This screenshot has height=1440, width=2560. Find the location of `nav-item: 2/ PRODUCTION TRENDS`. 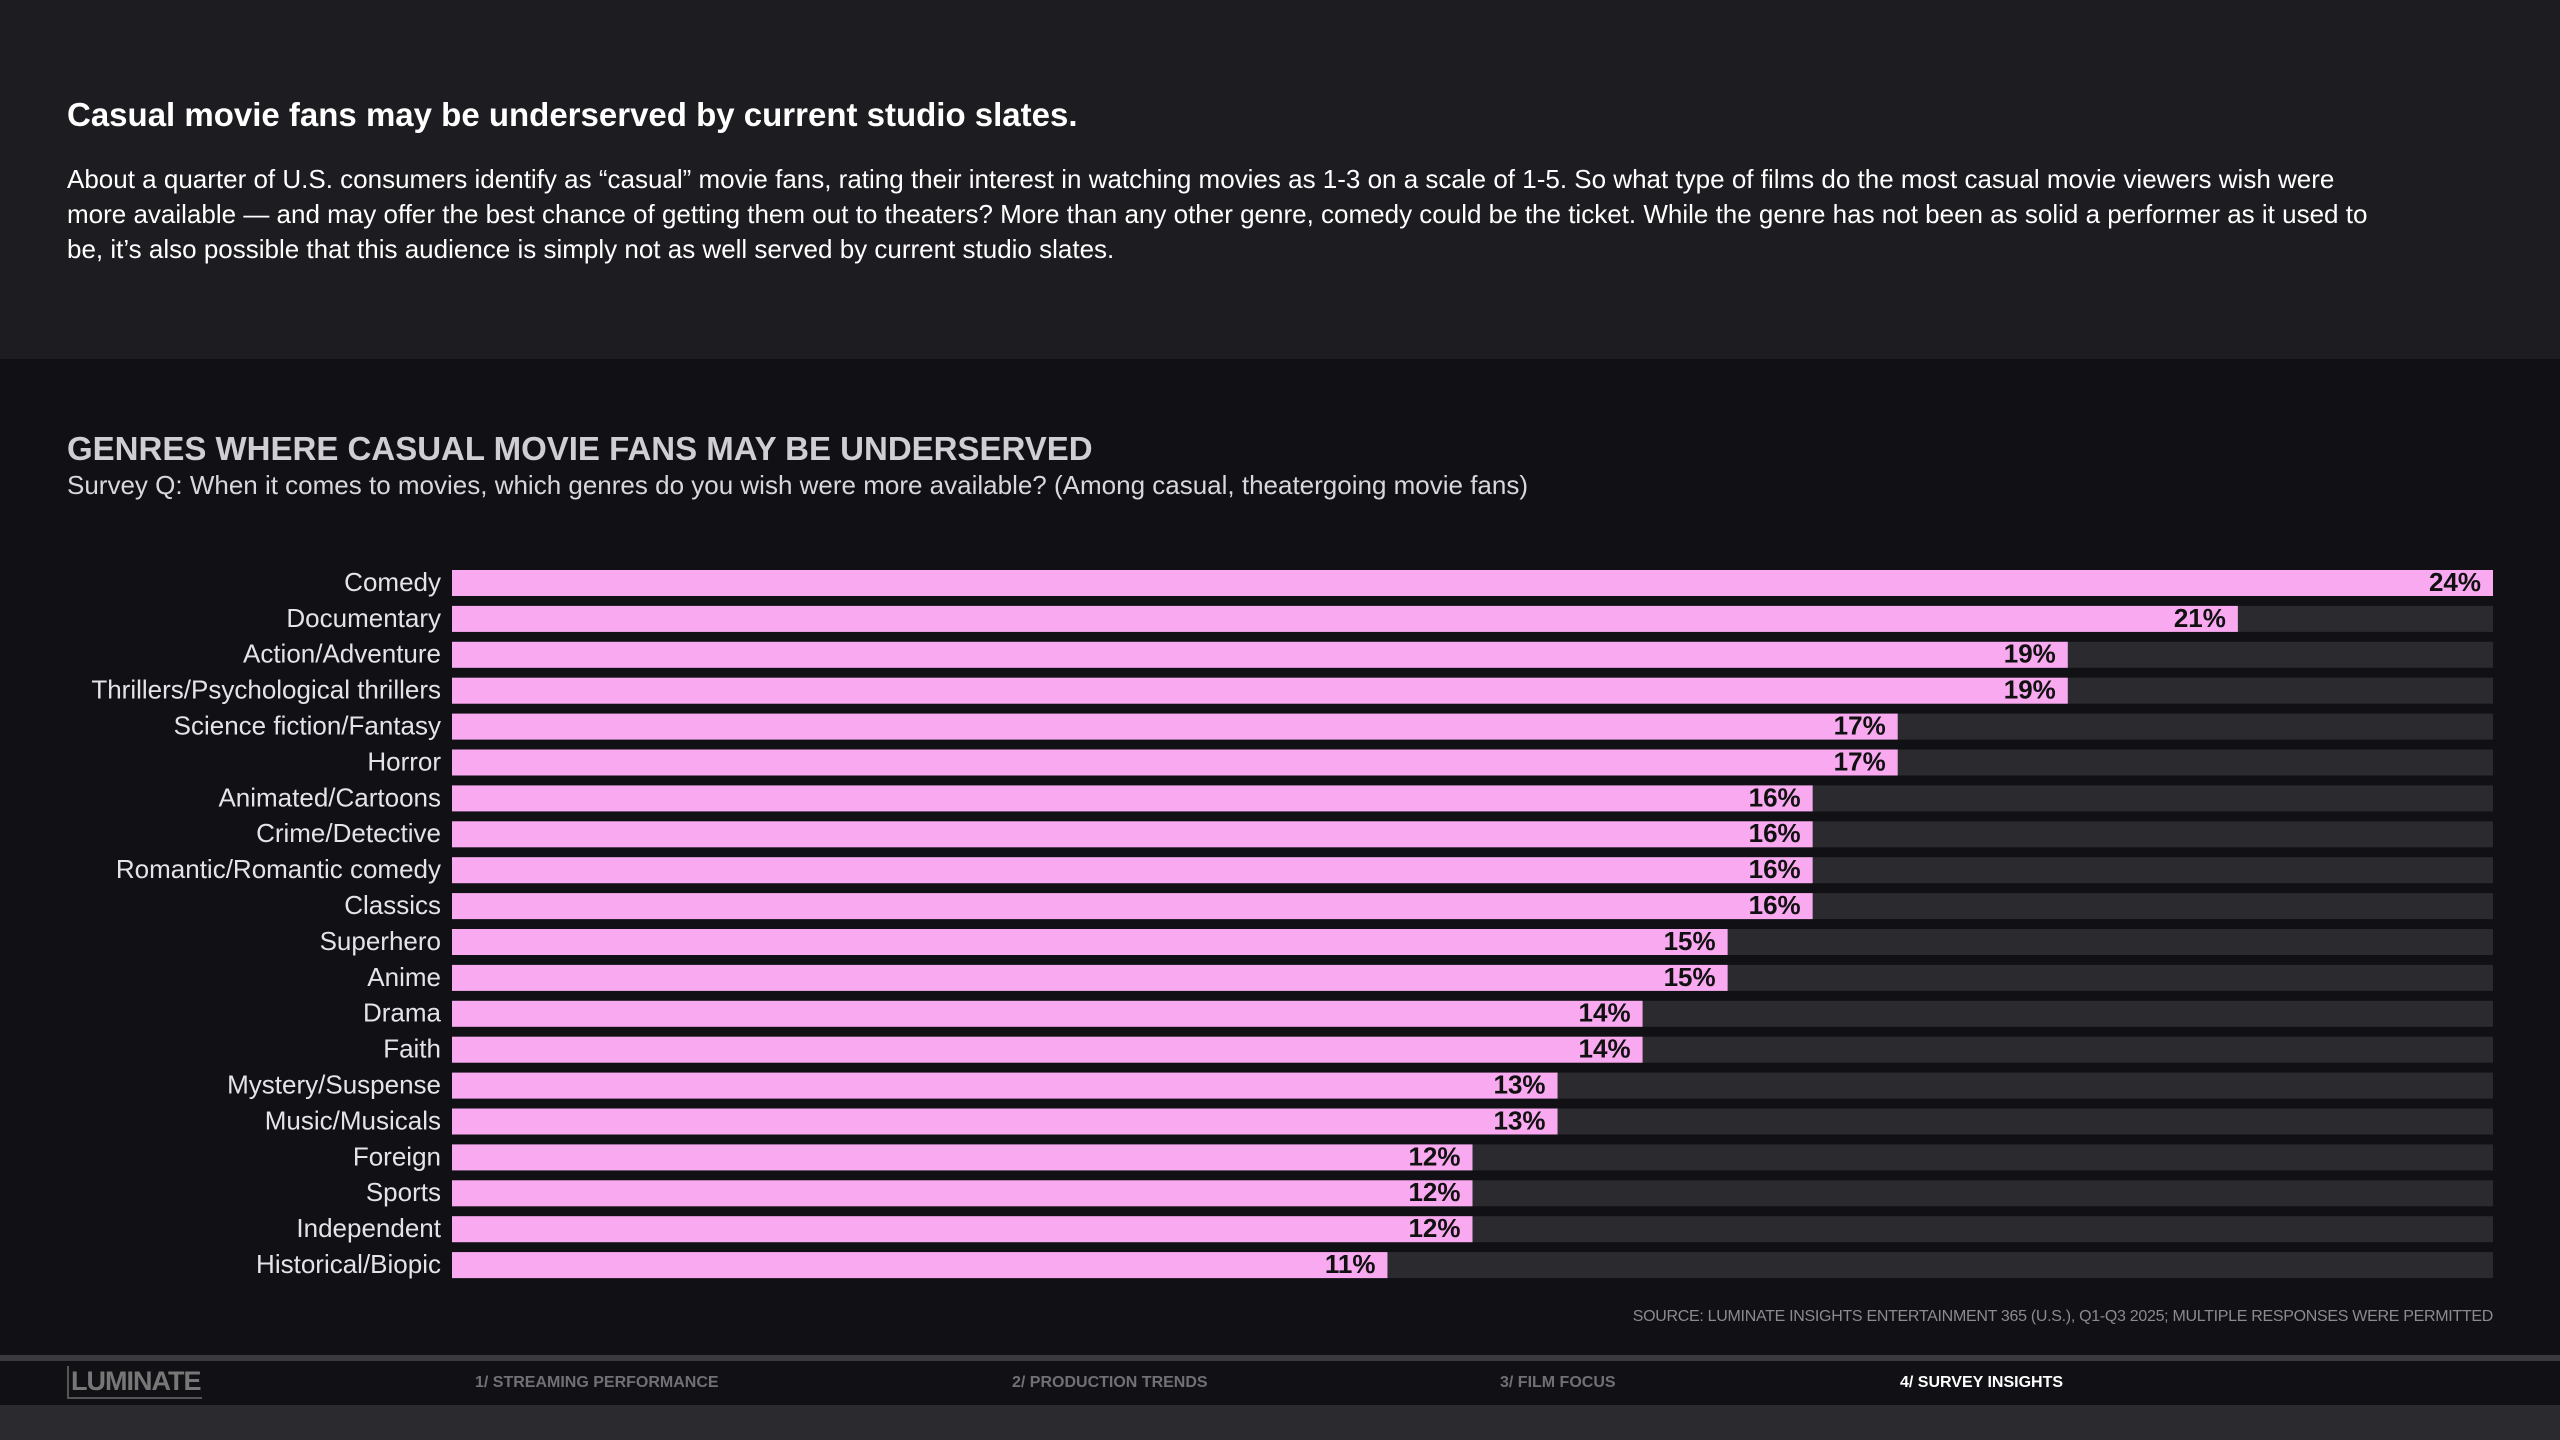

nav-item: 2/ PRODUCTION TRENDS is located at coordinates (1110, 1382).